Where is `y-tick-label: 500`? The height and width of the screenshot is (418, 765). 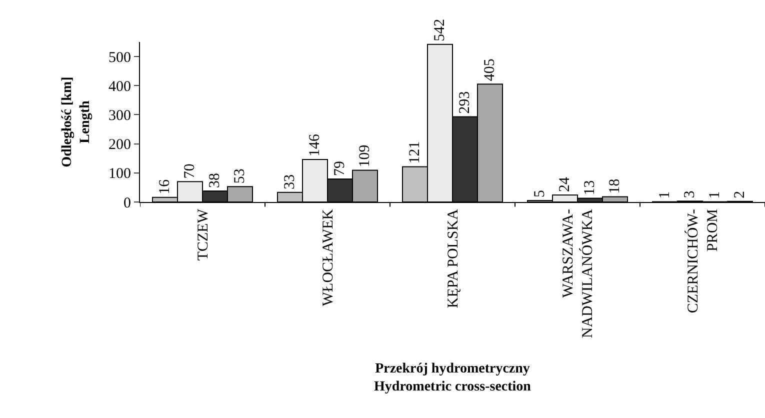
y-tick-label: 500 is located at coordinates (119, 58).